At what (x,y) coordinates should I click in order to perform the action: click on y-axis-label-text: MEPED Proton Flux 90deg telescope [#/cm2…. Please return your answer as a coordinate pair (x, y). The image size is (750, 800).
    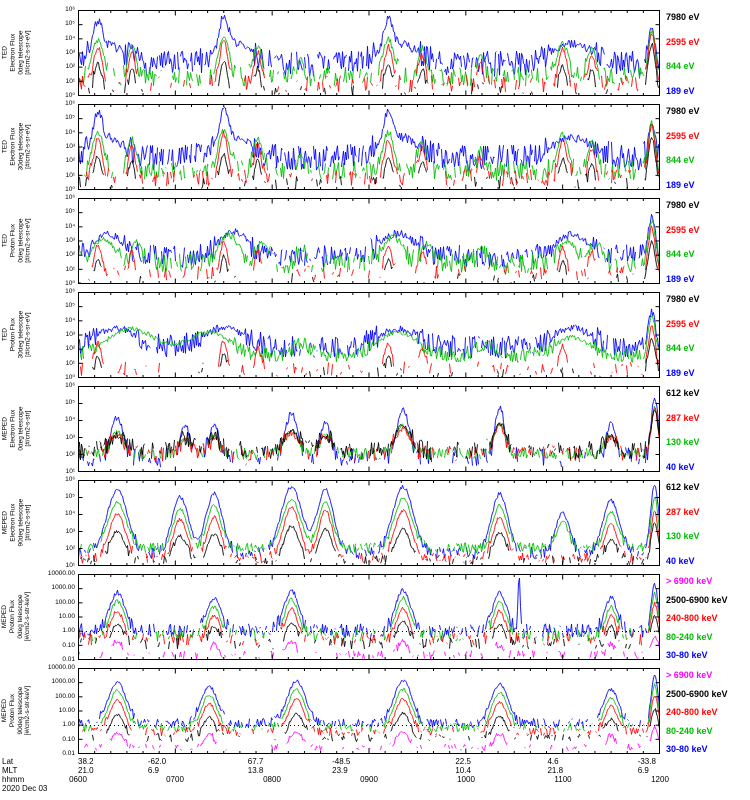
    Looking at the image, I should click on (16, 711).